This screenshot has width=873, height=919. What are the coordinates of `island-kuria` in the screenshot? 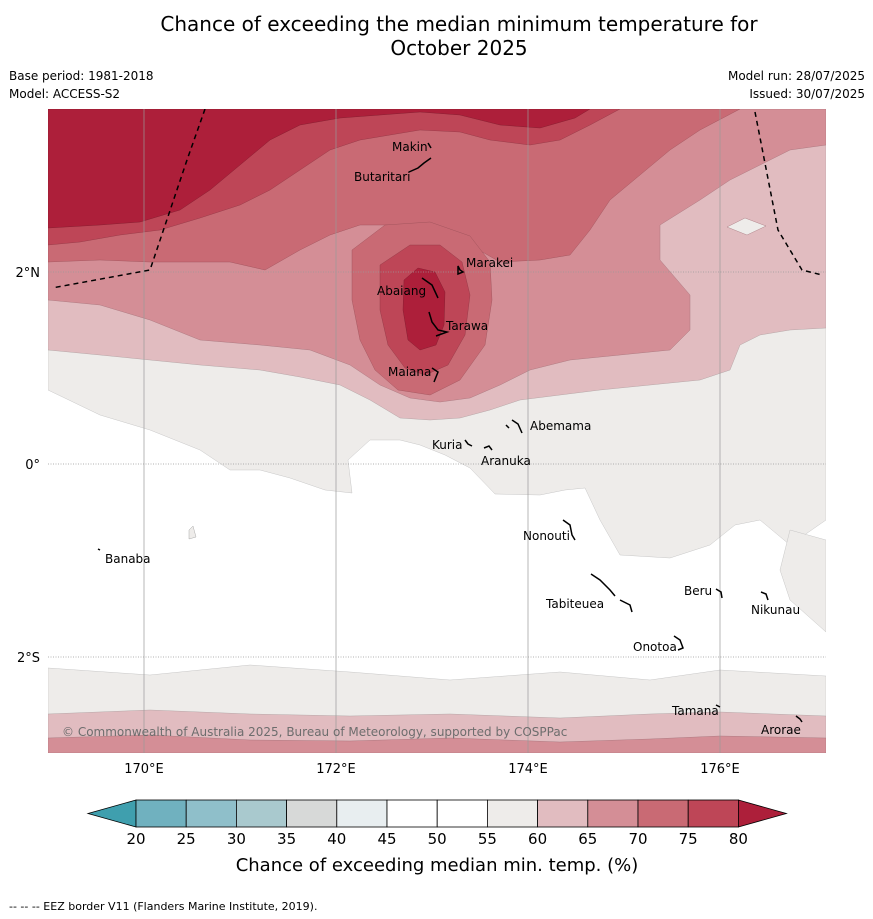 It's located at (468, 443).